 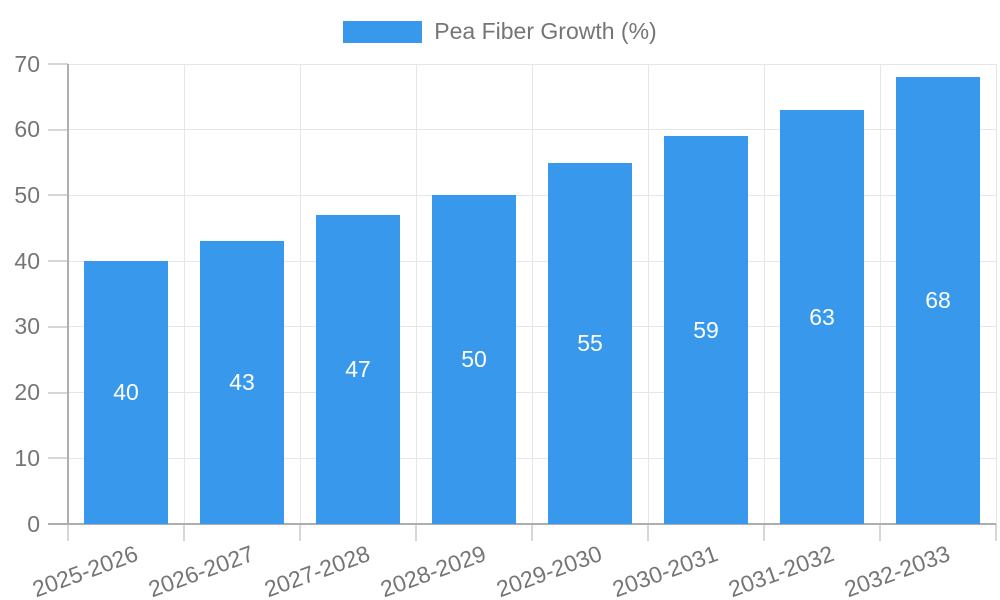 I want to click on bar-value-label: 59, so click(x=706, y=329).